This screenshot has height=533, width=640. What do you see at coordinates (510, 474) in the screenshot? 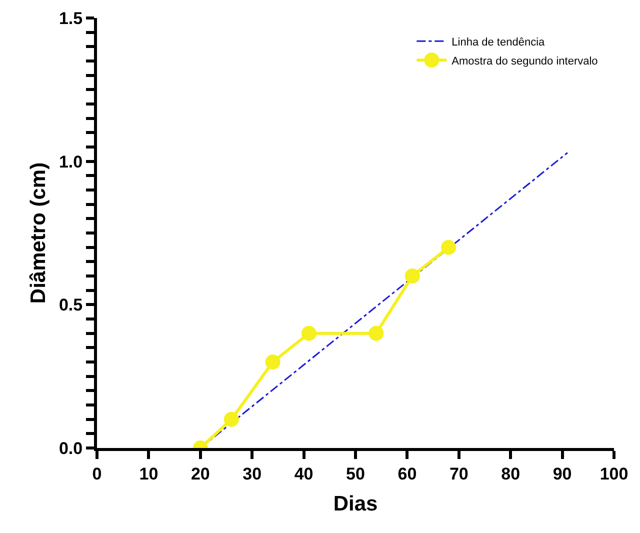
I see `x-tick-label: 80` at bounding box center [510, 474].